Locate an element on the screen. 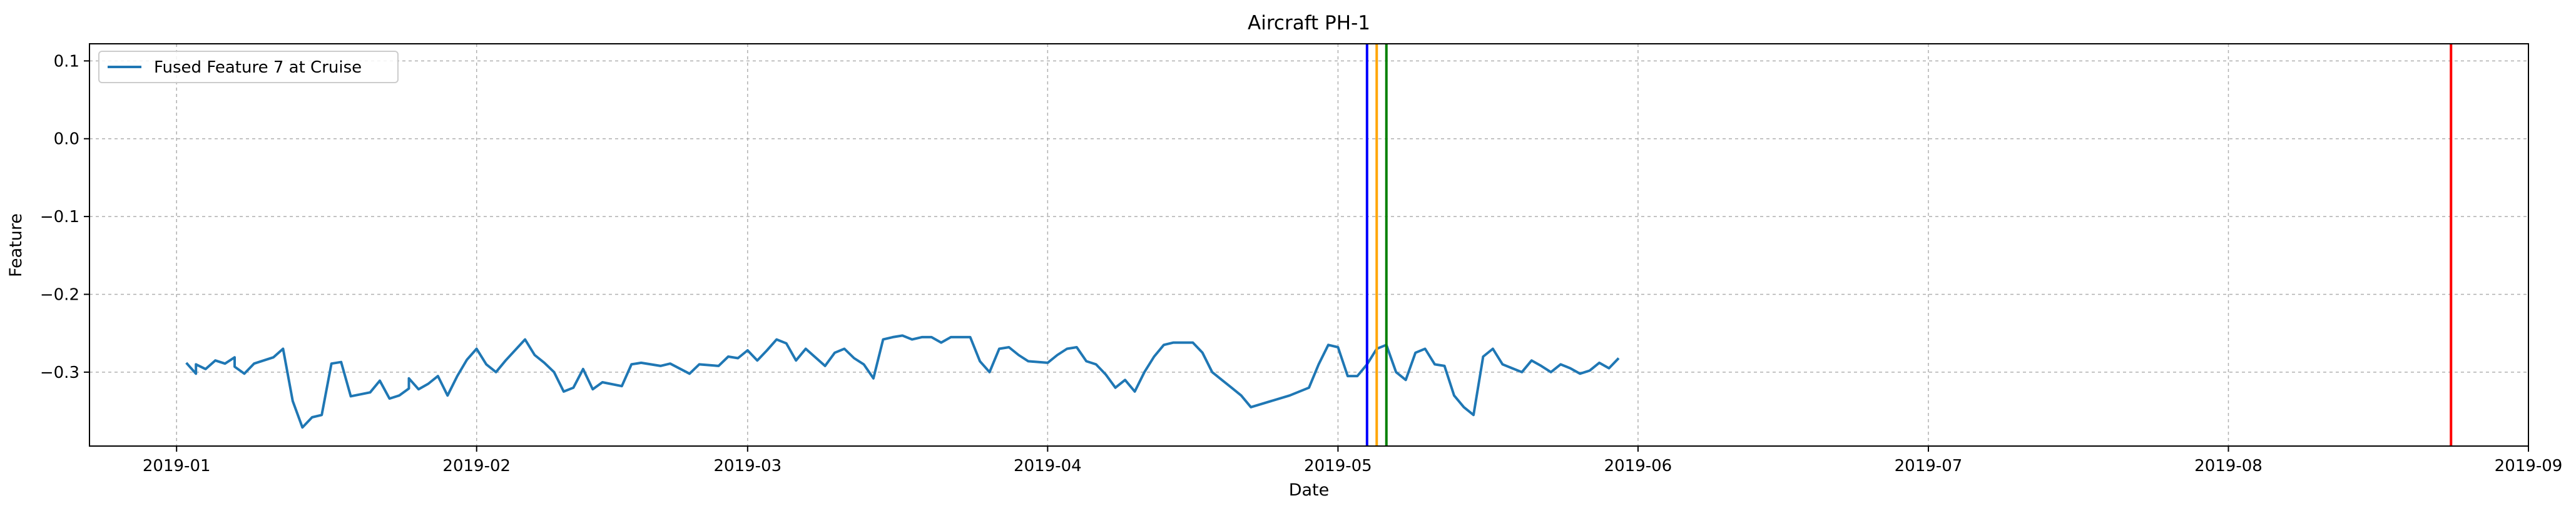 The image size is (2576, 513). series-layer is located at coordinates (902, 381).